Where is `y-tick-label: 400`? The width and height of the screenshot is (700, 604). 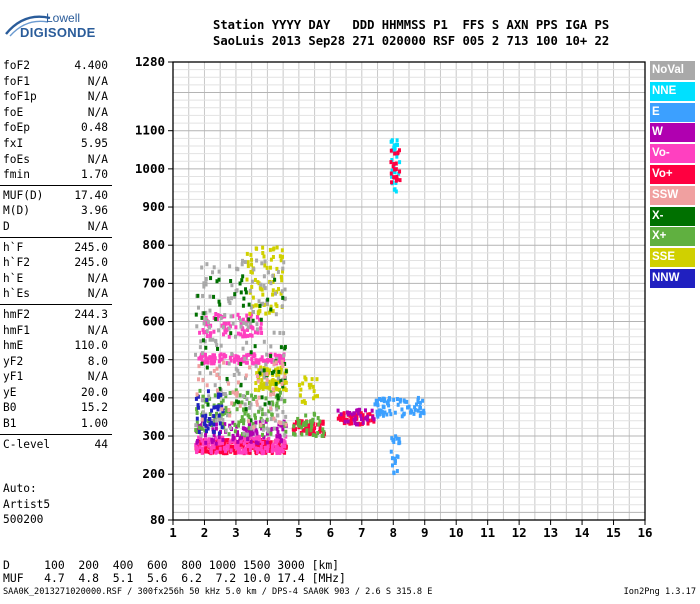
y-tick-label: 400 is located at coordinates (153, 397).